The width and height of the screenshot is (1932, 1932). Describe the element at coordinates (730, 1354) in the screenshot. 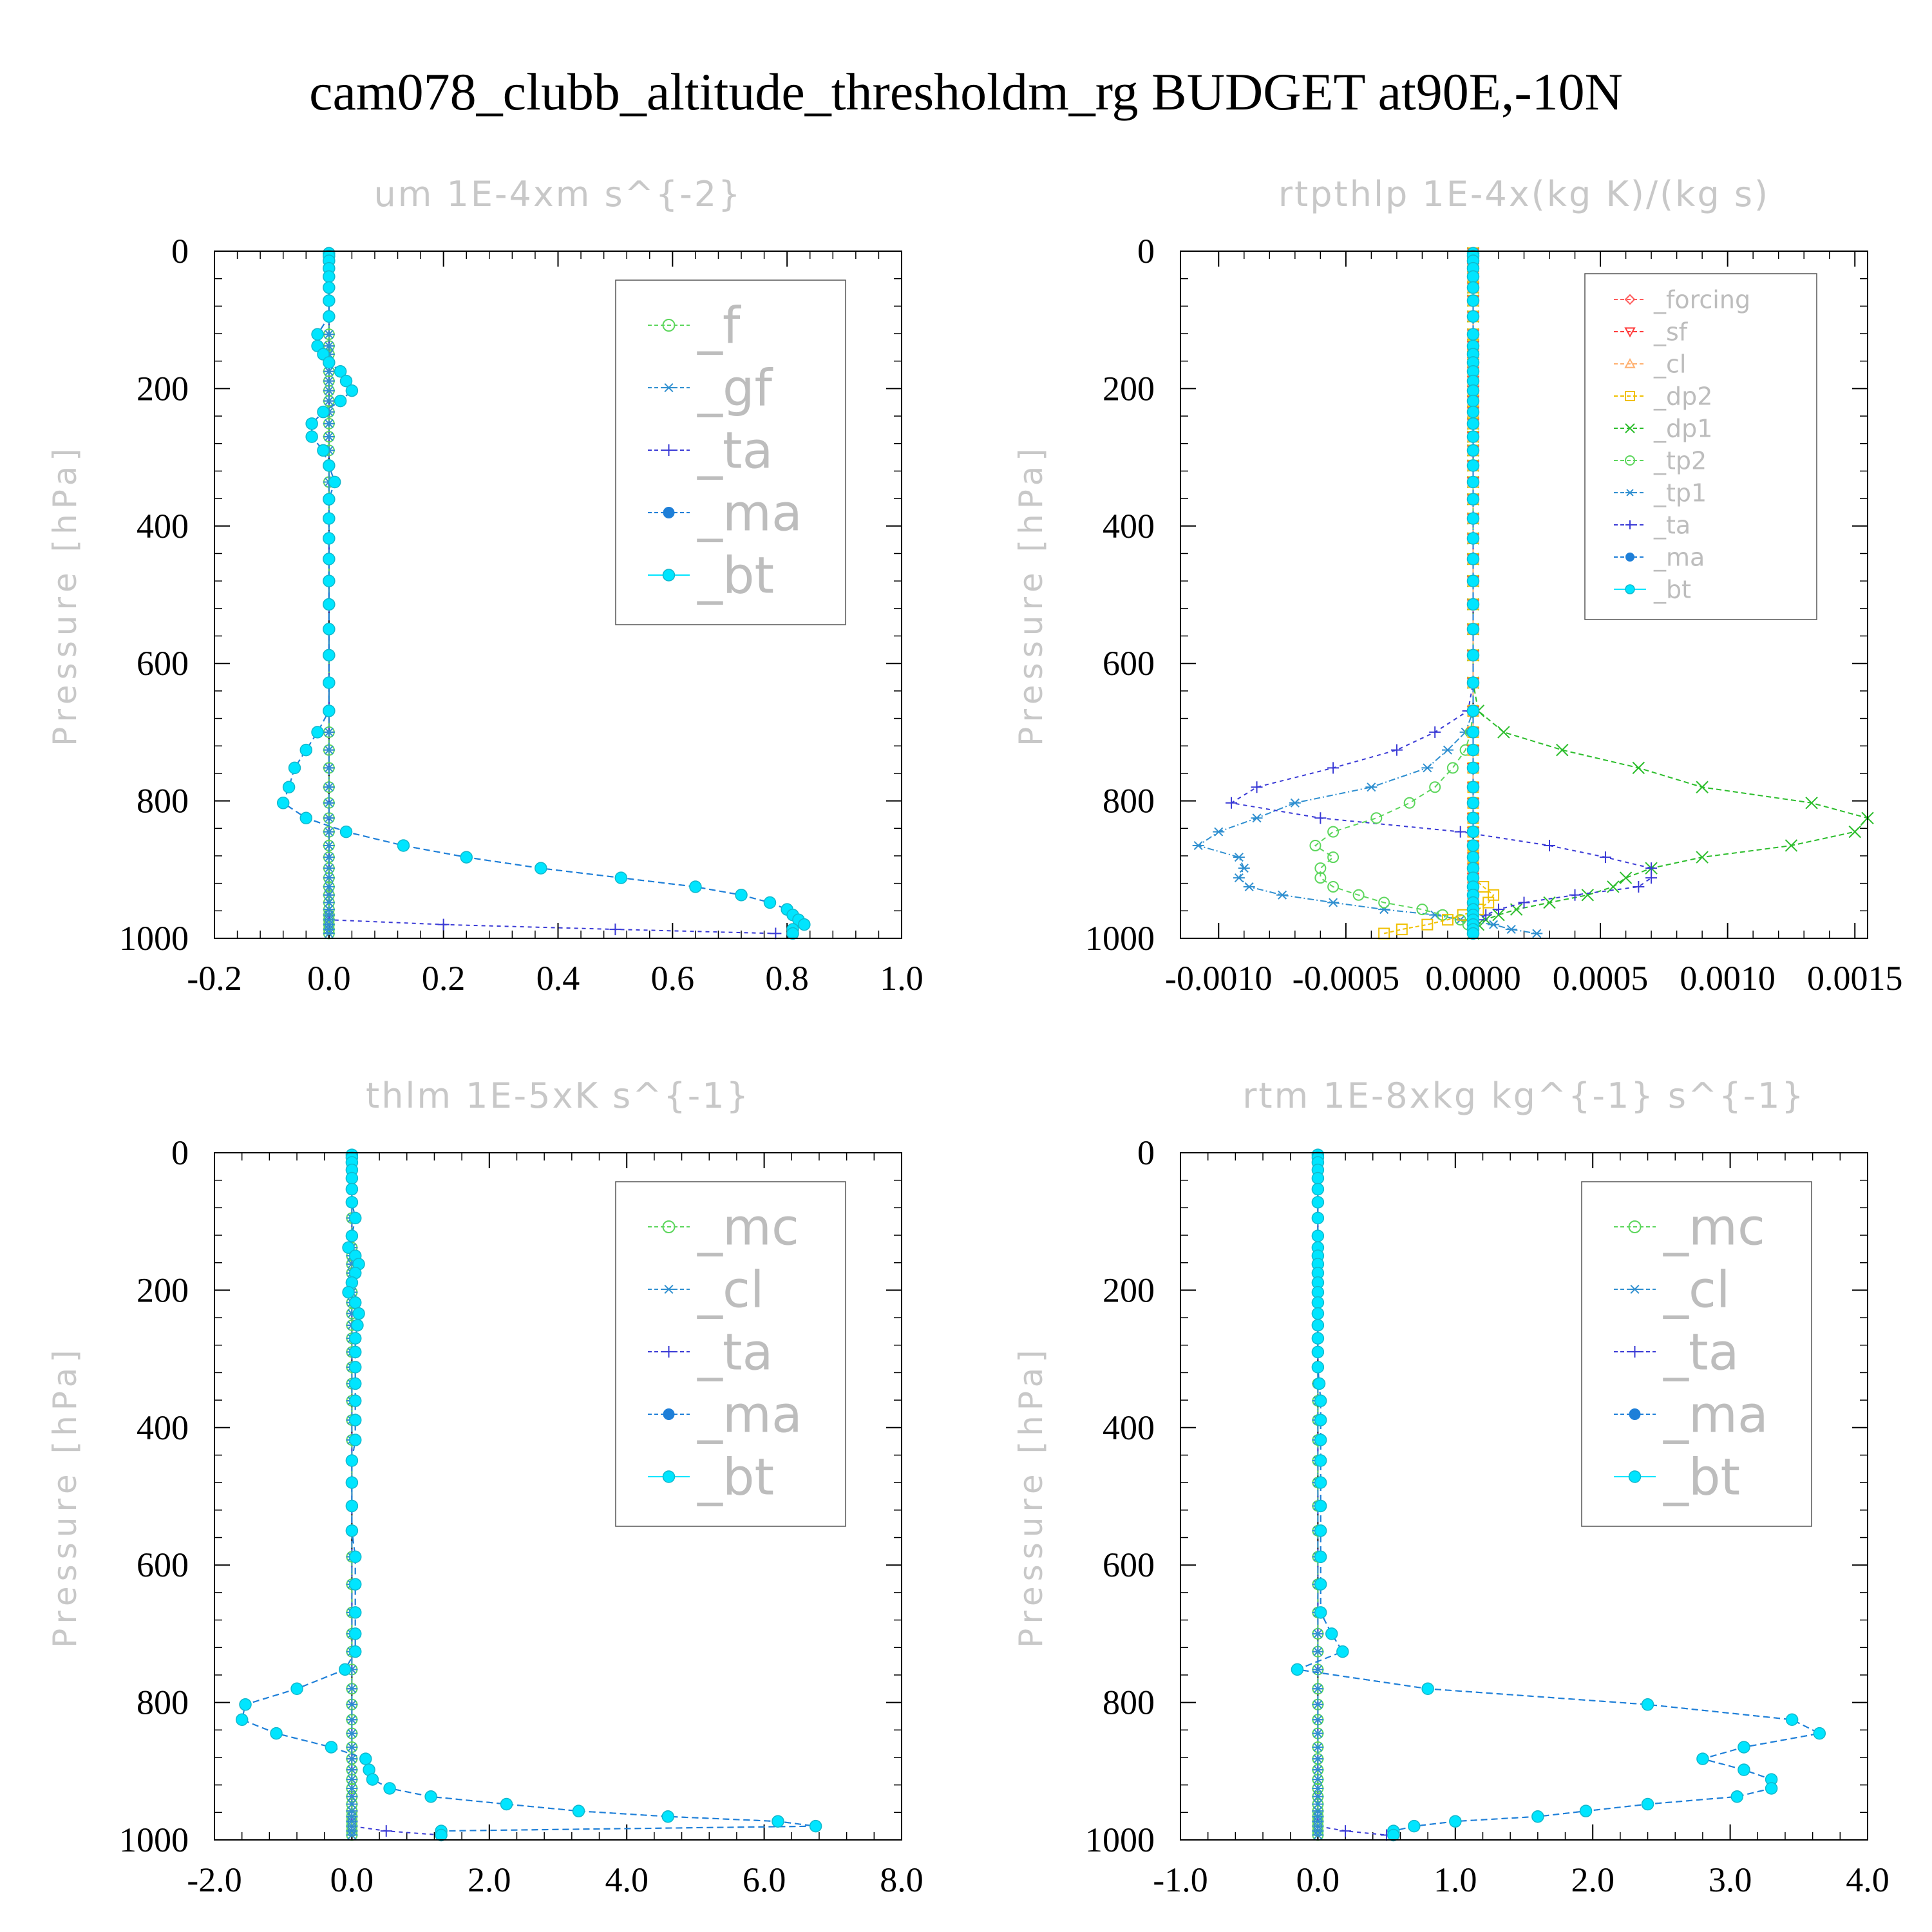

I see `legend: _mc_cl_ta_ma_bt` at that location.